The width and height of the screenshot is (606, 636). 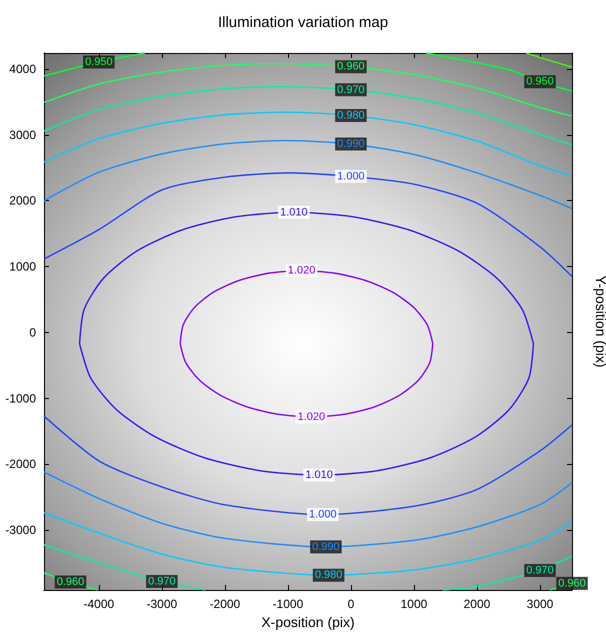 What do you see at coordinates (351, 604) in the screenshot?
I see `x-tick-label: 0` at bounding box center [351, 604].